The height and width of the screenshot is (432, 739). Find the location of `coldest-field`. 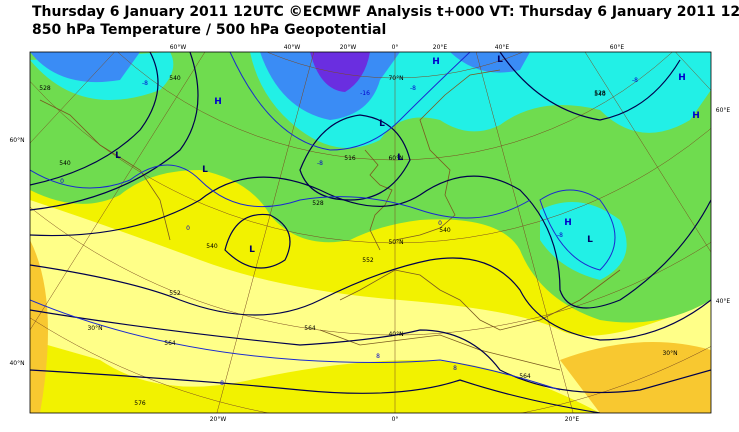

coldest-field is located at coordinates (340, 72).